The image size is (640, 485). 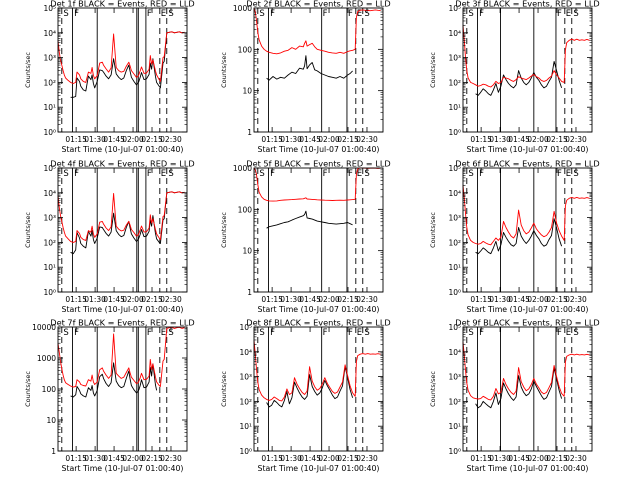 I want to click on y-tick-label: 10000, so click(x=44, y=327).